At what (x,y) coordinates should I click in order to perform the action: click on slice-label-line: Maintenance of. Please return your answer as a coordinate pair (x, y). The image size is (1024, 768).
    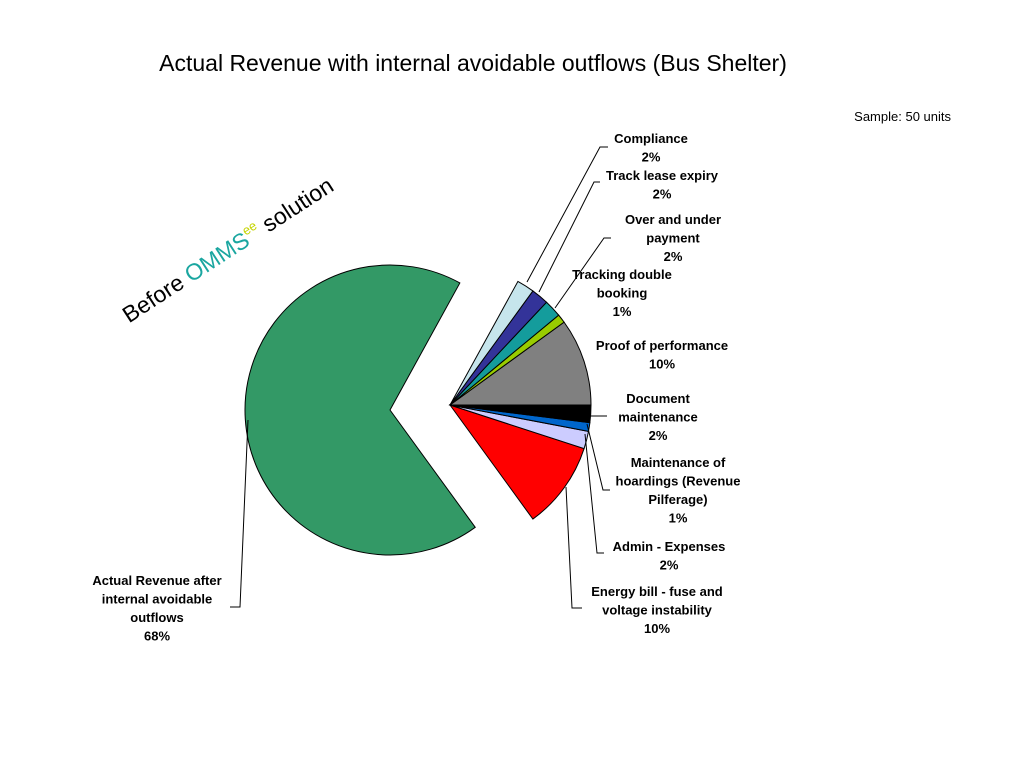
    Looking at the image, I should click on (678, 462).